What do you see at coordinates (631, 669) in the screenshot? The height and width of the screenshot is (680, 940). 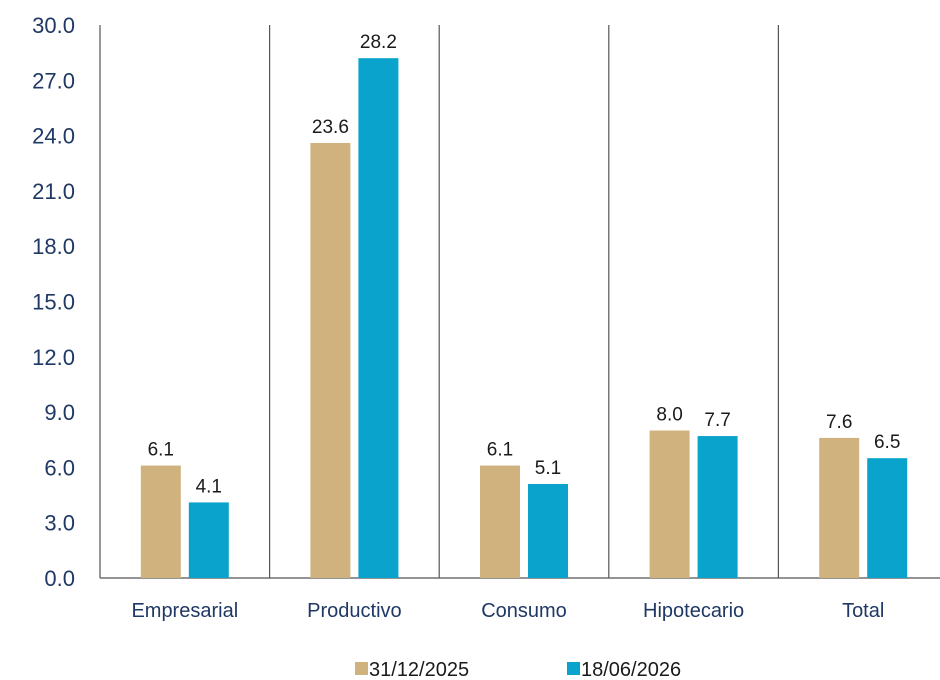 I see `legend-label-series-2: 18/06/2026` at bounding box center [631, 669].